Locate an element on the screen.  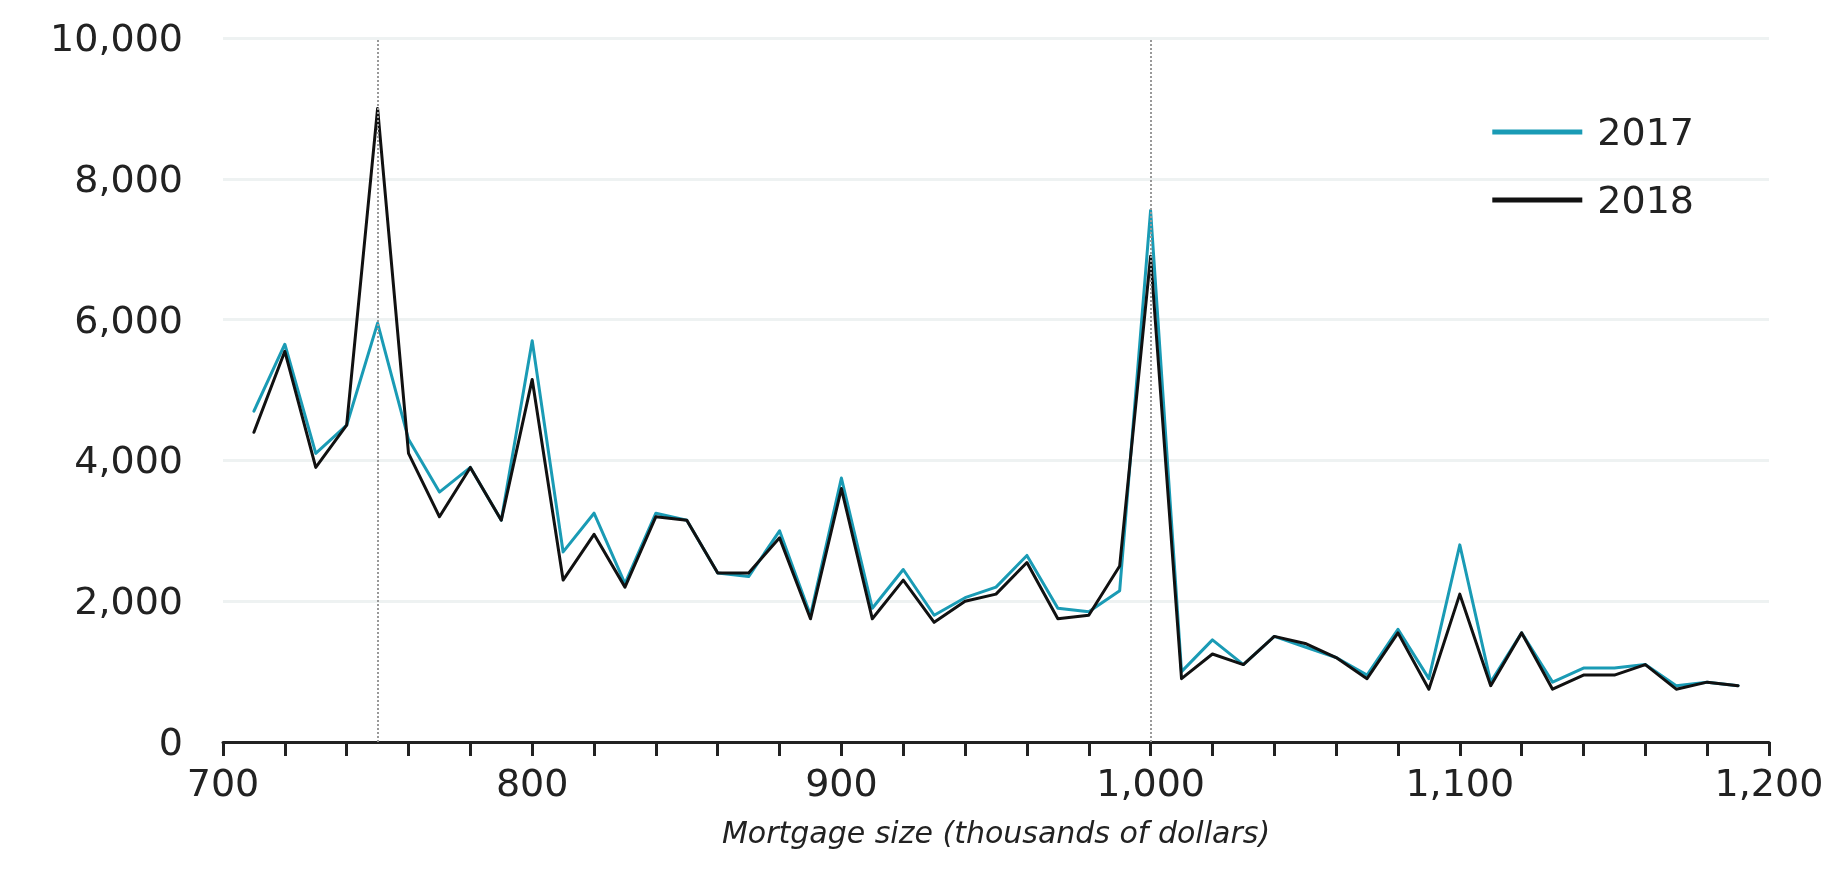
x-tick-label: 700 is located at coordinates (223, 783).